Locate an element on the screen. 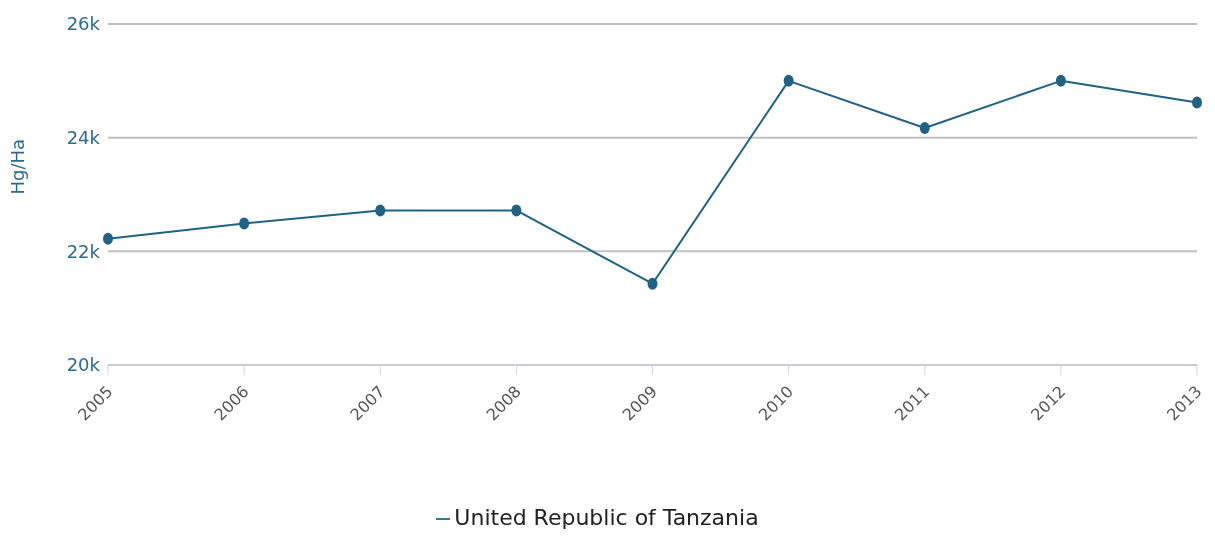  y-axis-title: Hg/Ha is located at coordinates (18, 166).